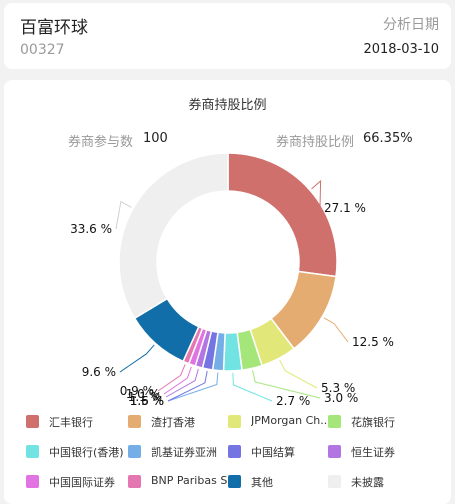  What do you see at coordinates (82, 482) in the screenshot?
I see `legend-label: 中国国际证券` at bounding box center [82, 482].